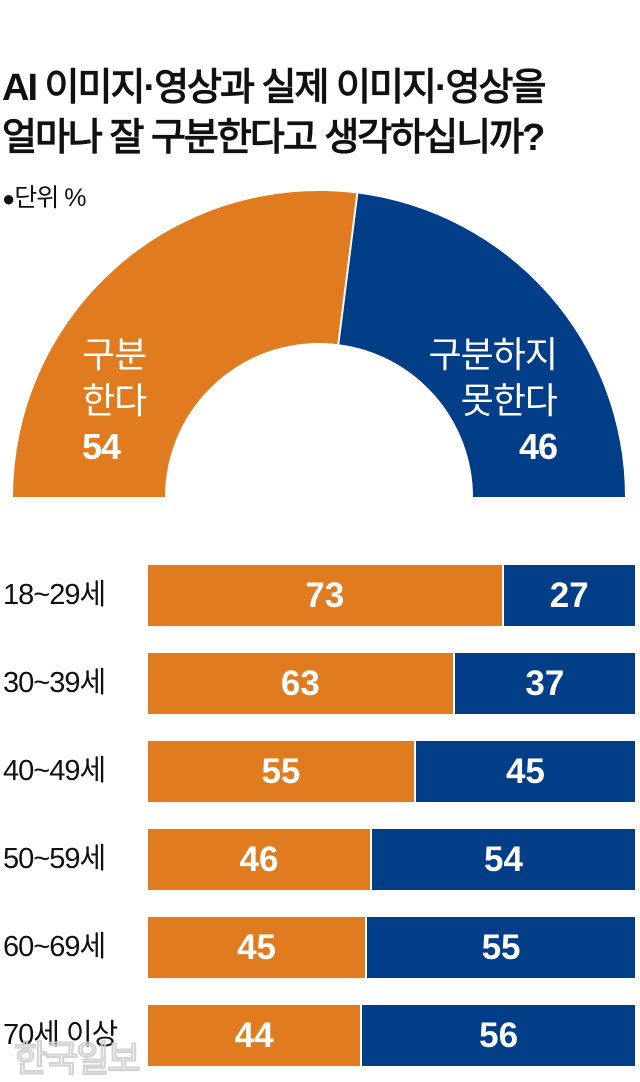 This screenshot has width=640, height=1082. I want to click on donut-label-cannot-distinguish: 구분하지 못한다 46, so click(493, 401).